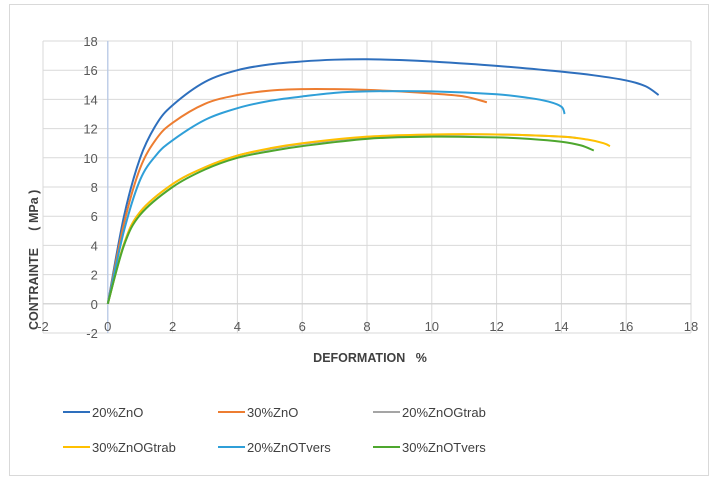 The height and width of the screenshot is (486, 720). I want to click on y-tick-label: 0, so click(94, 304).